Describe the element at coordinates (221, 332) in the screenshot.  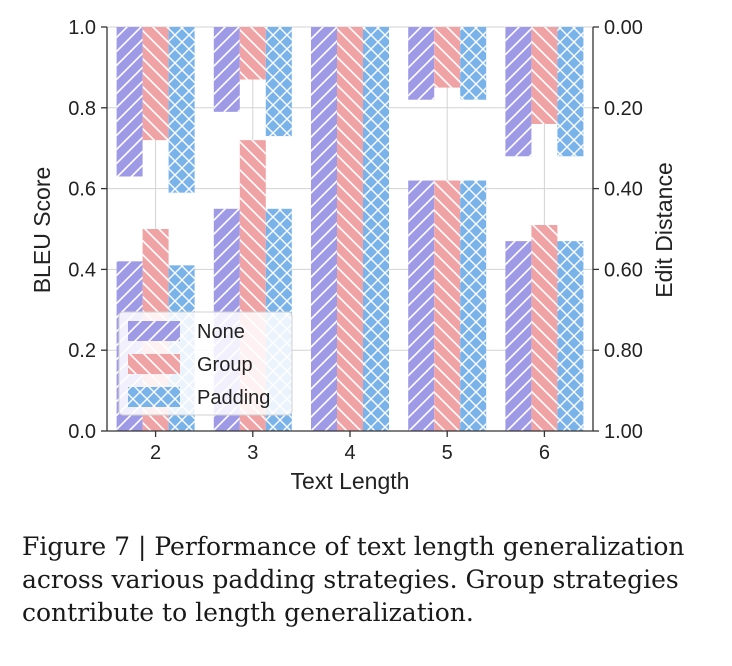
I see `legend-label: None` at that location.